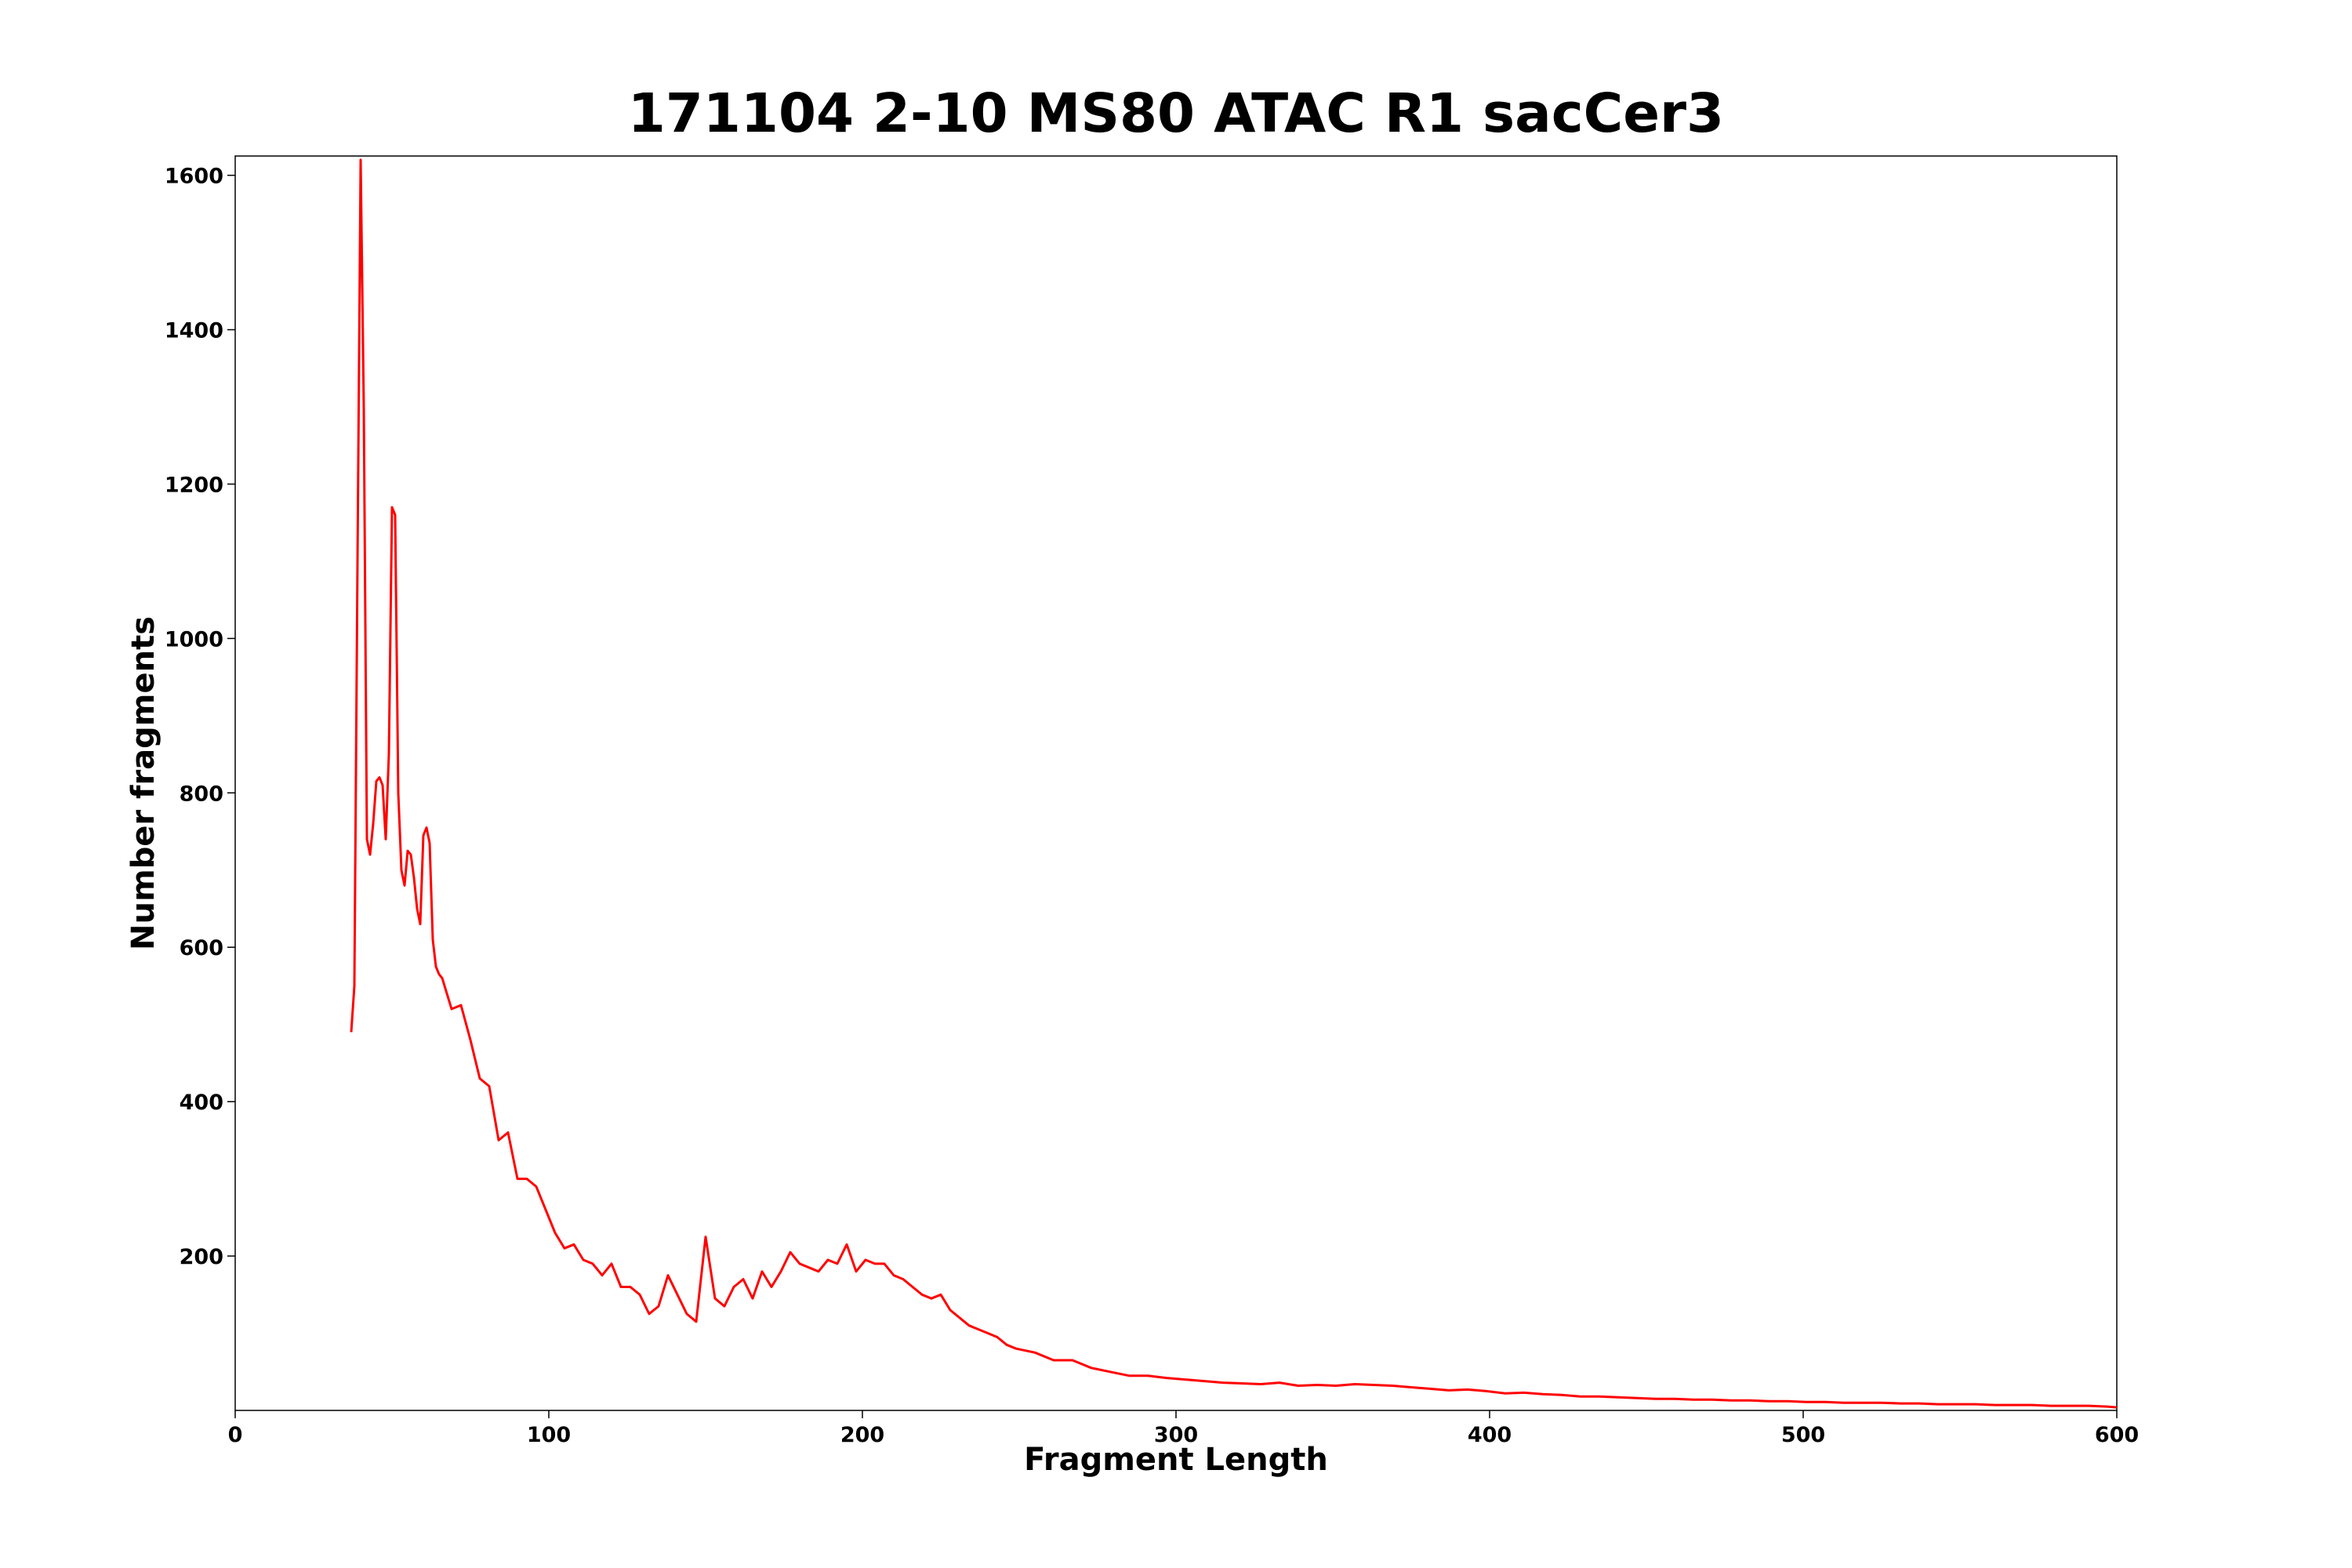 This screenshot has height=1568, width=2352. Describe the element at coordinates (1176, 1435) in the screenshot. I see `x-tick-label: 300` at that location.